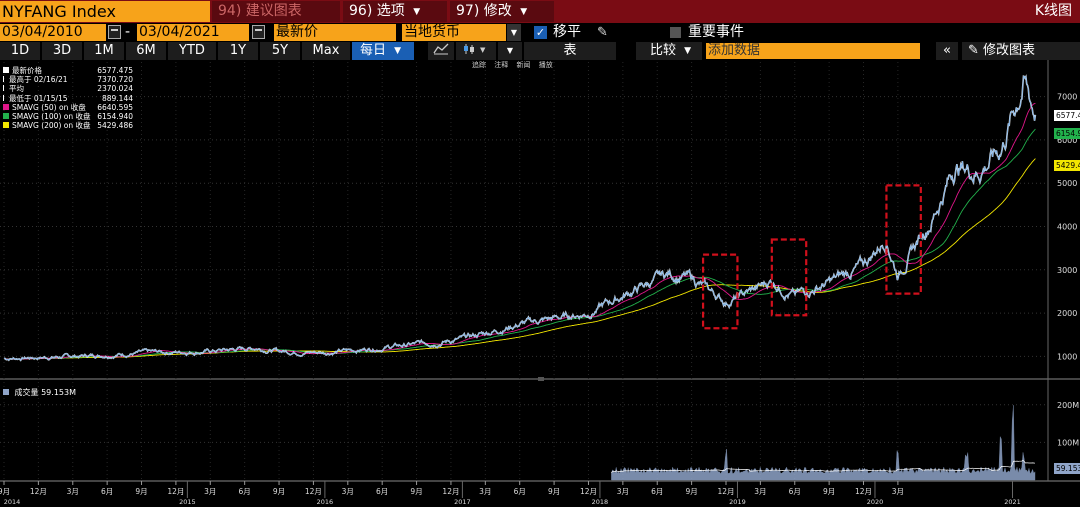  I want to click on period-5y-button: 5Y, so click(280, 51).